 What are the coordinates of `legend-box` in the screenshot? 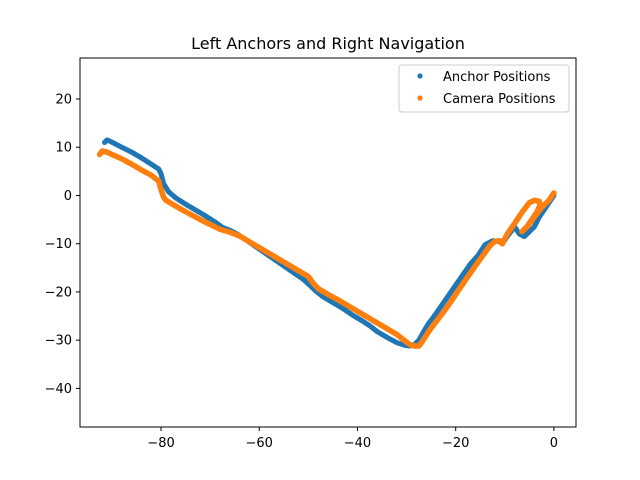 It's located at (484, 88).